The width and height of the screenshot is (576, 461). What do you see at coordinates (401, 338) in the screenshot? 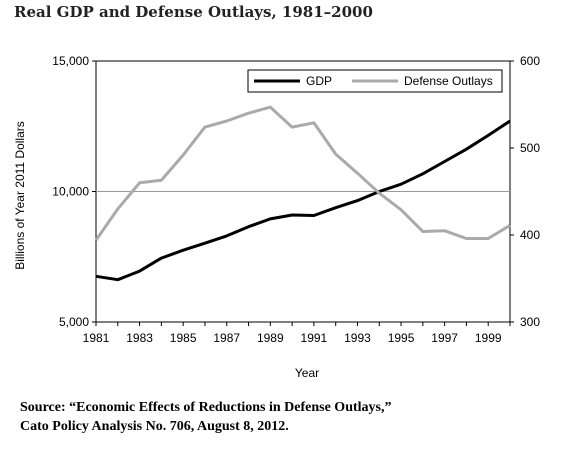
I see `x-tick-label: 1995` at bounding box center [401, 338].